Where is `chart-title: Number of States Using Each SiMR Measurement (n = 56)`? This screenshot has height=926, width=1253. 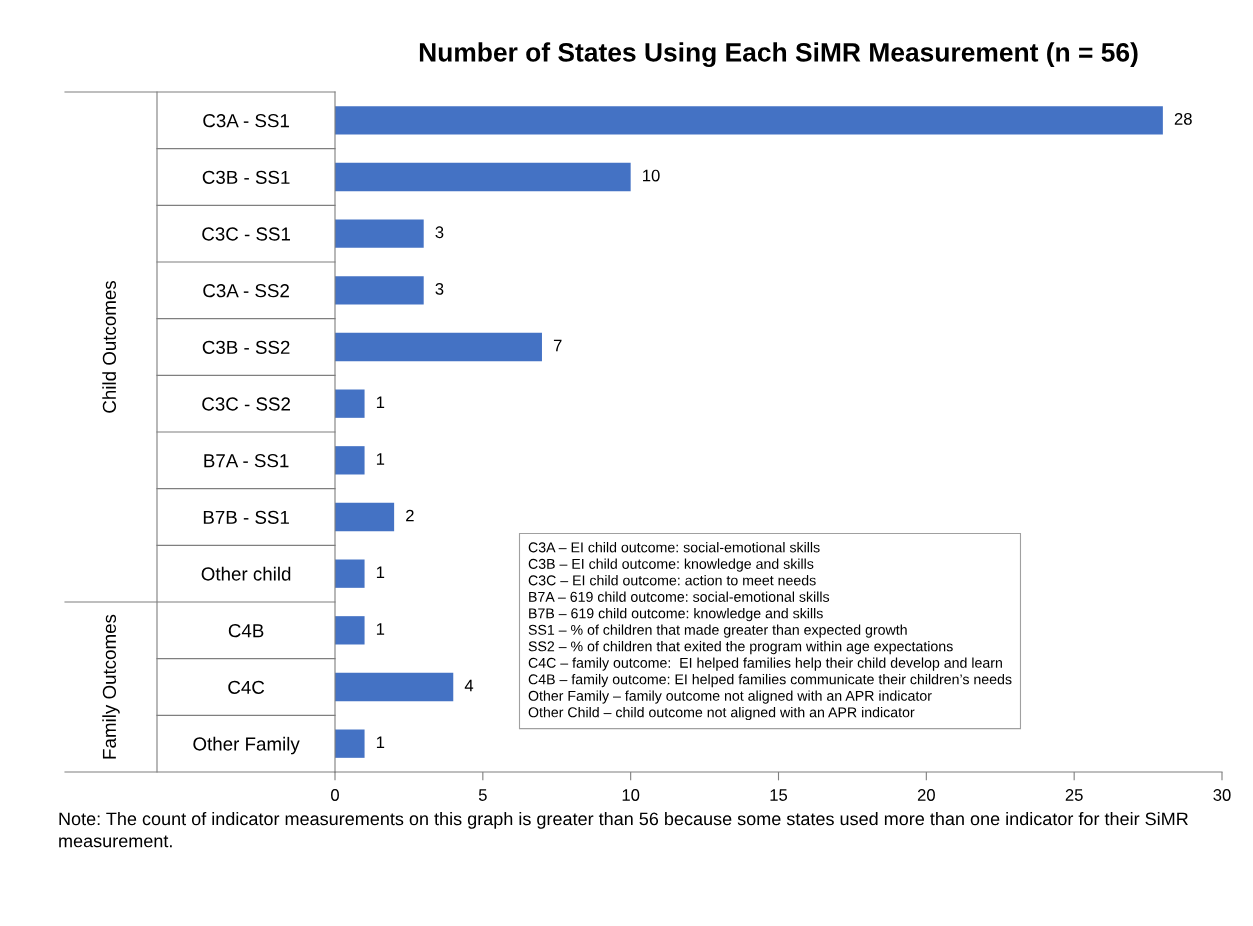
chart-title: Number of States Using Each SiMR Measurement (n = 56) is located at coordinates (778, 55).